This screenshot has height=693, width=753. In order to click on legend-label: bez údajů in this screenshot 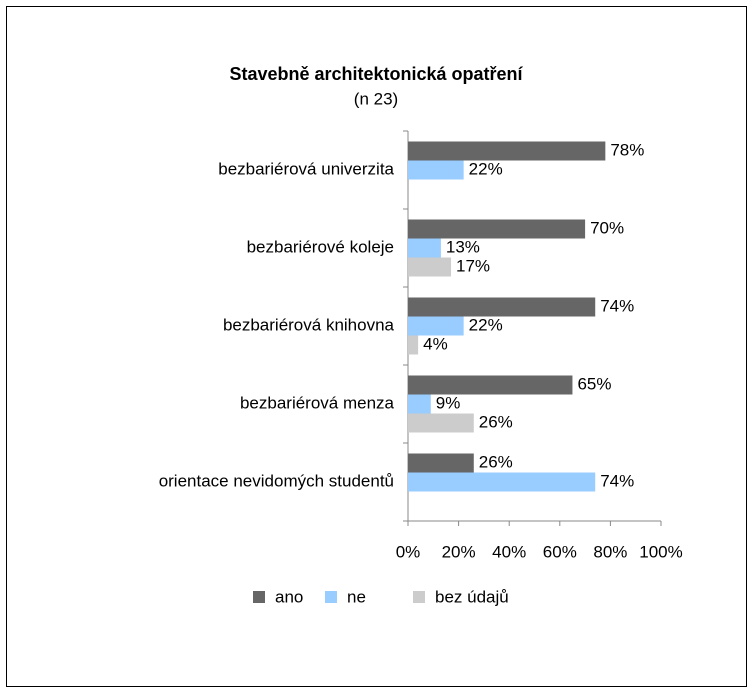, I will do `click(472, 596)`.